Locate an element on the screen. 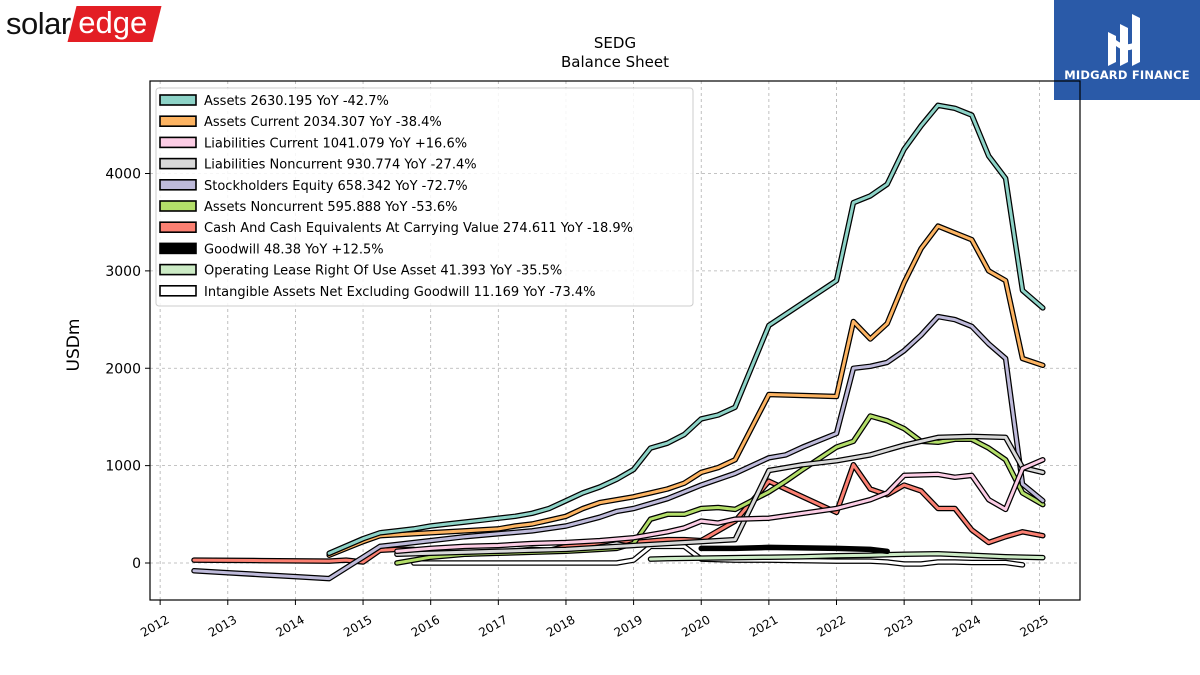 This screenshot has width=1200, height=675. x-tick-label: 2017 is located at coordinates (492, 625).